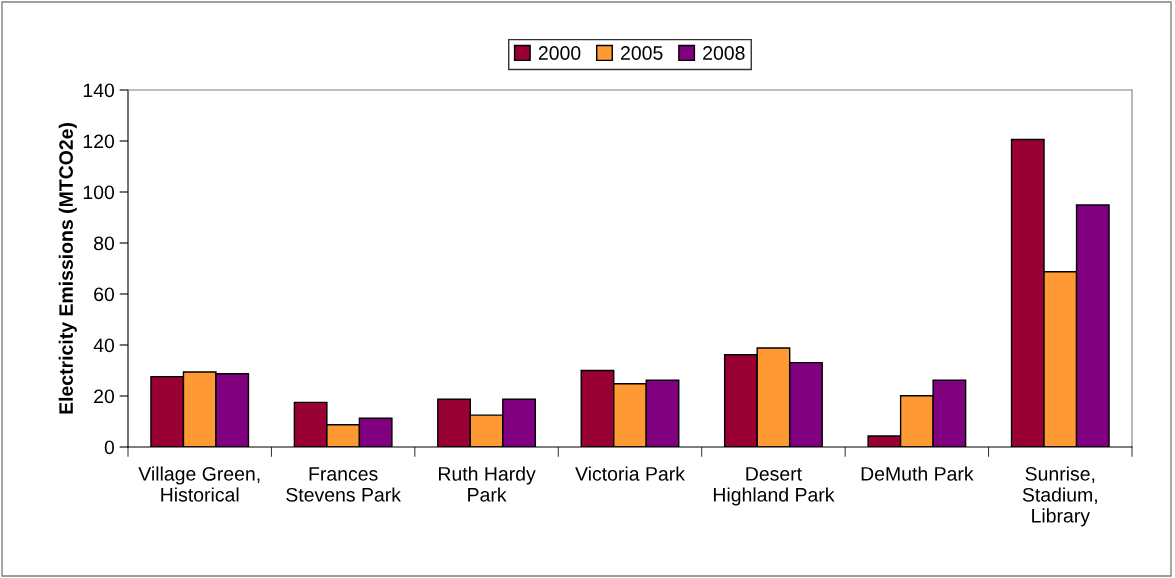 Image resolution: width=1175 pixels, height=578 pixels. What do you see at coordinates (104, 243) in the screenshot?
I see `y-tick-label: 80` at bounding box center [104, 243].